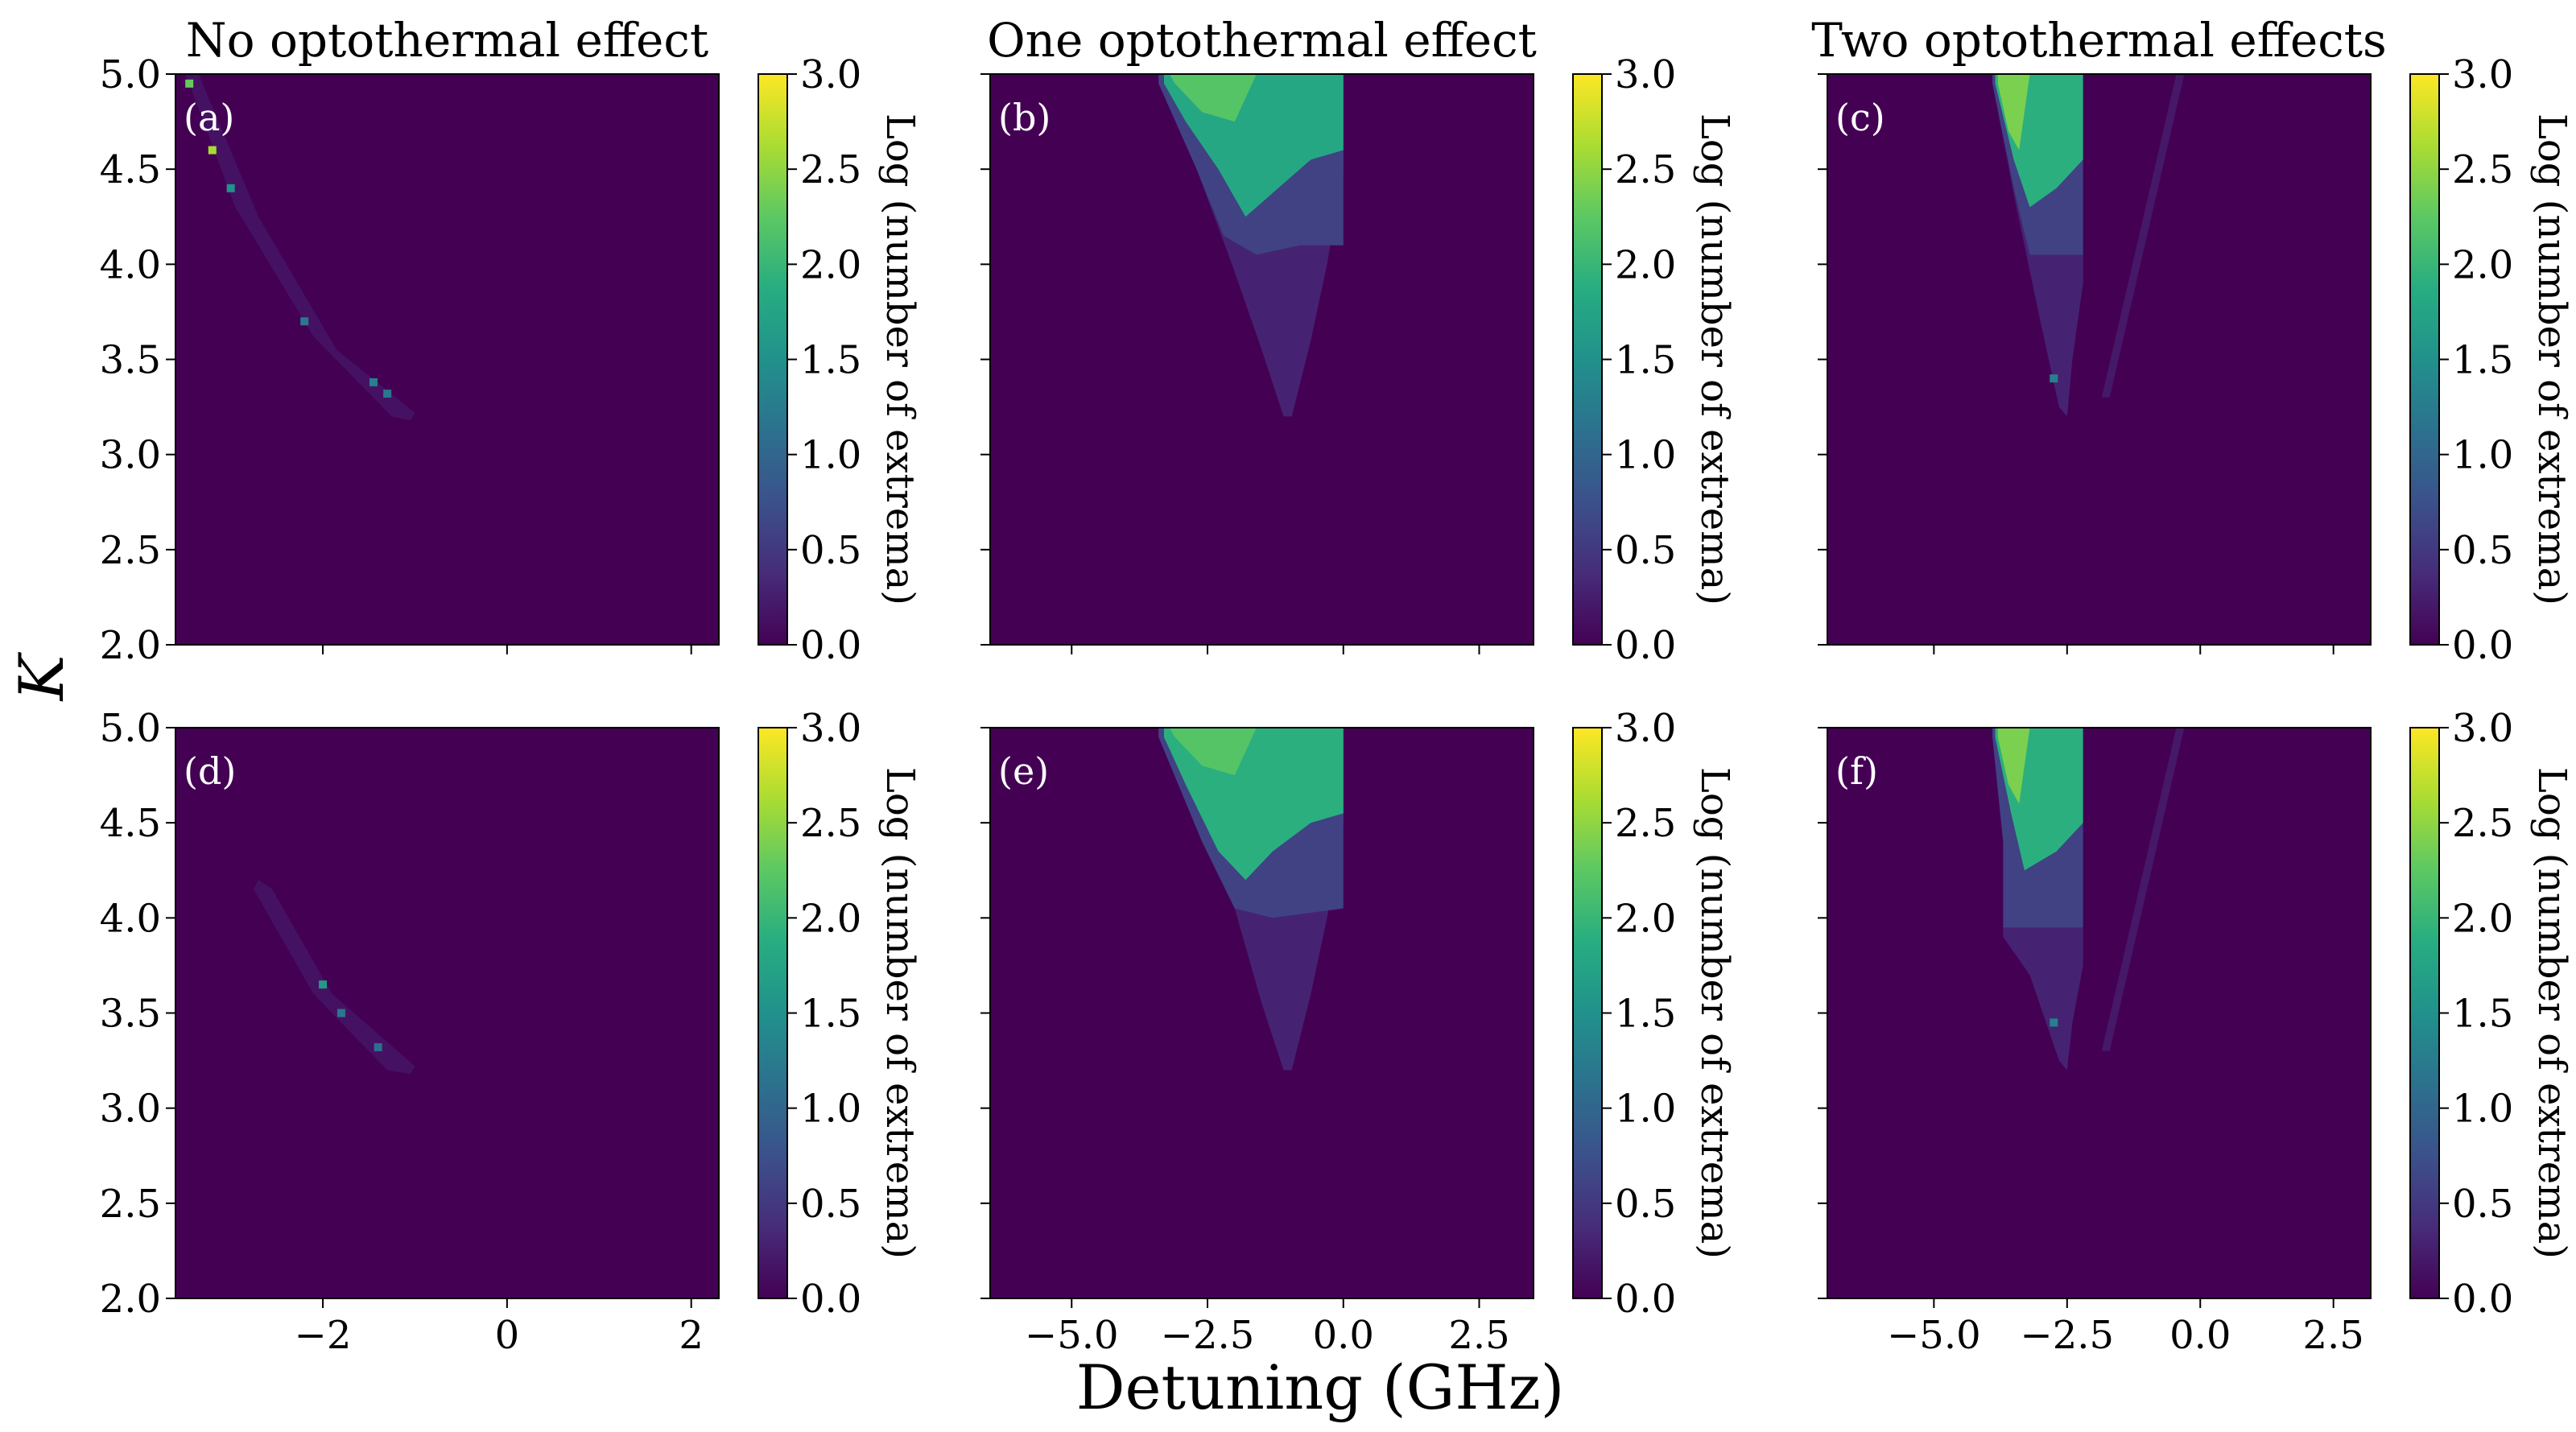  What do you see at coordinates (210, 771) in the screenshot?
I see `panel-label: (d)` at bounding box center [210, 771].